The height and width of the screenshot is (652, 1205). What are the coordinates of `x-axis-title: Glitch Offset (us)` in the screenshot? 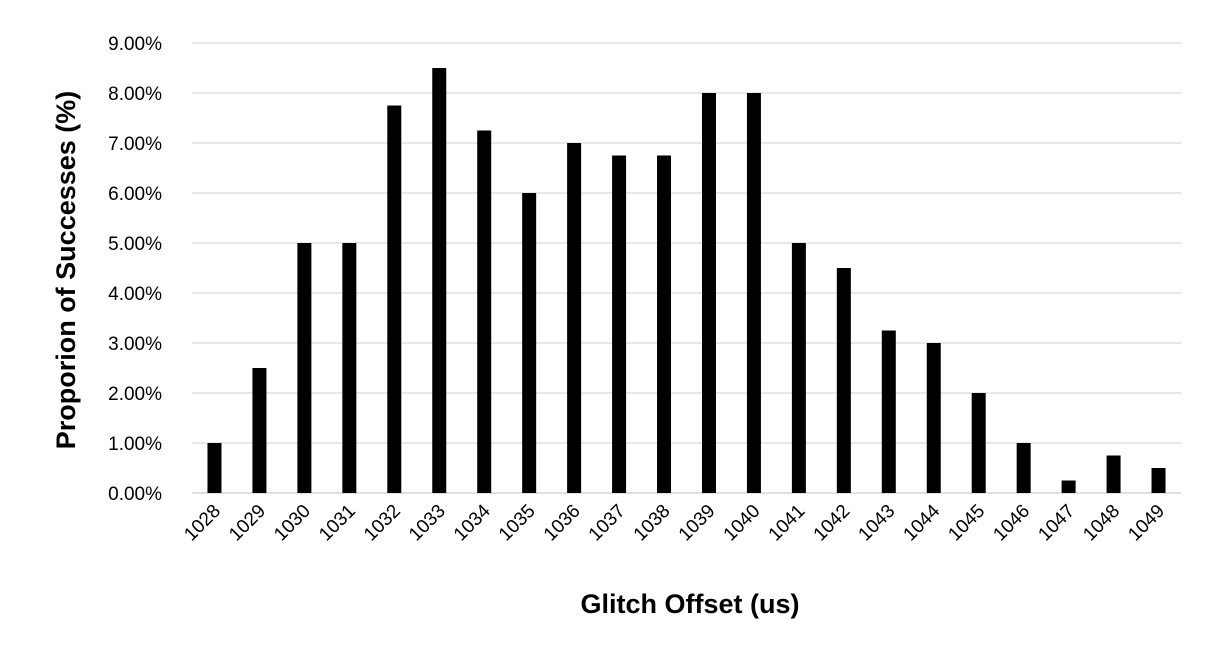 It's located at (689, 604).